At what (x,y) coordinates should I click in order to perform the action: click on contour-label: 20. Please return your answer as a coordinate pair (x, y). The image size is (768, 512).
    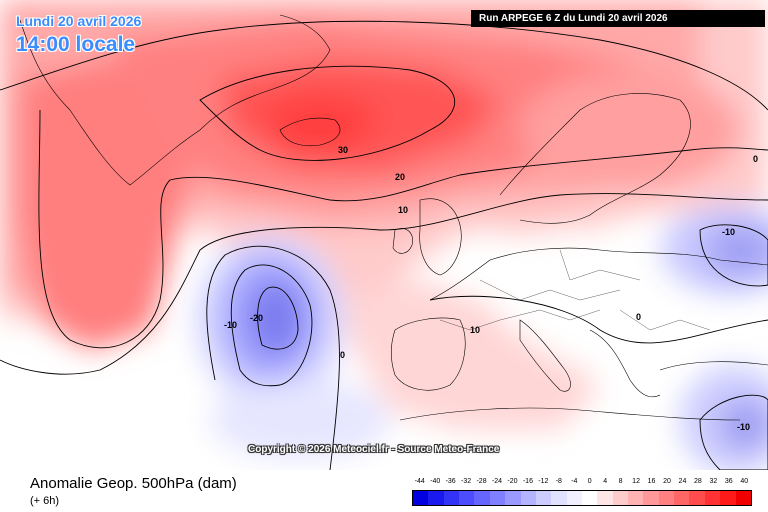
    Looking at the image, I should click on (400, 177).